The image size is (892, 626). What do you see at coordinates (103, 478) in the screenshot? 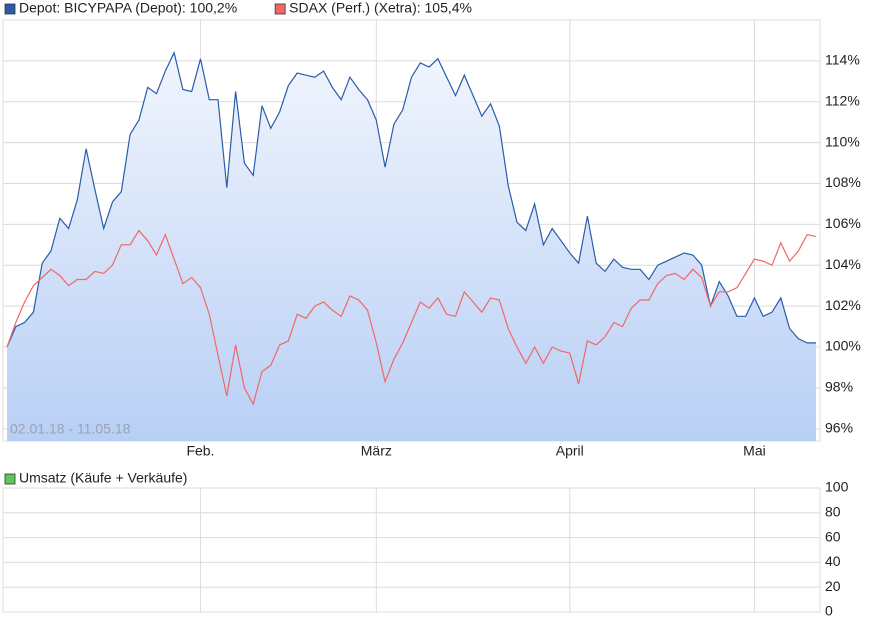
I see `legend-label: Umsatz (Käufe + Verkäufe)` at bounding box center [103, 478].